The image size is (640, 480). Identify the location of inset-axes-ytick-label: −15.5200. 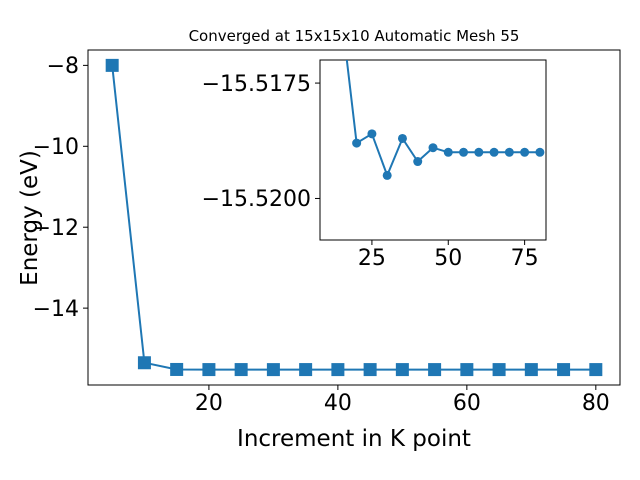
(256, 199).